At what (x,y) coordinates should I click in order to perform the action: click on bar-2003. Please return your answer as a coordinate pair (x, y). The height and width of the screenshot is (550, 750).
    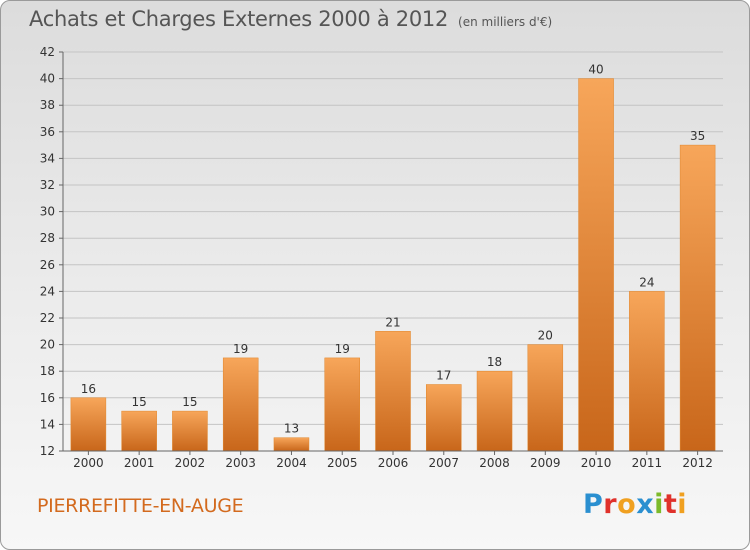
    Looking at the image, I should click on (240, 404).